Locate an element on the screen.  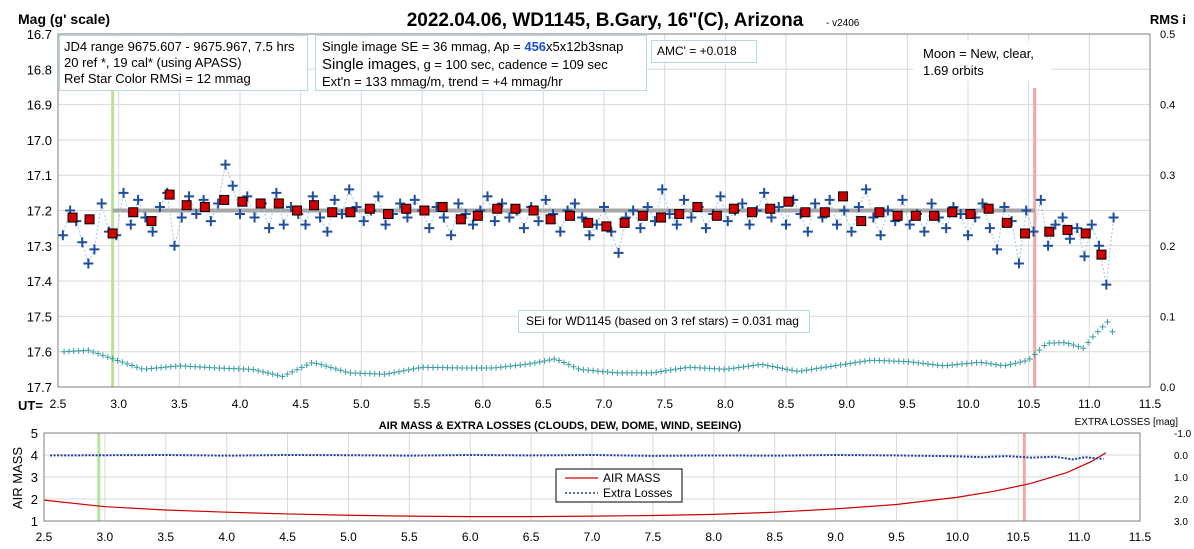
top-y-tick-label: 16.8 is located at coordinates (39, 69).